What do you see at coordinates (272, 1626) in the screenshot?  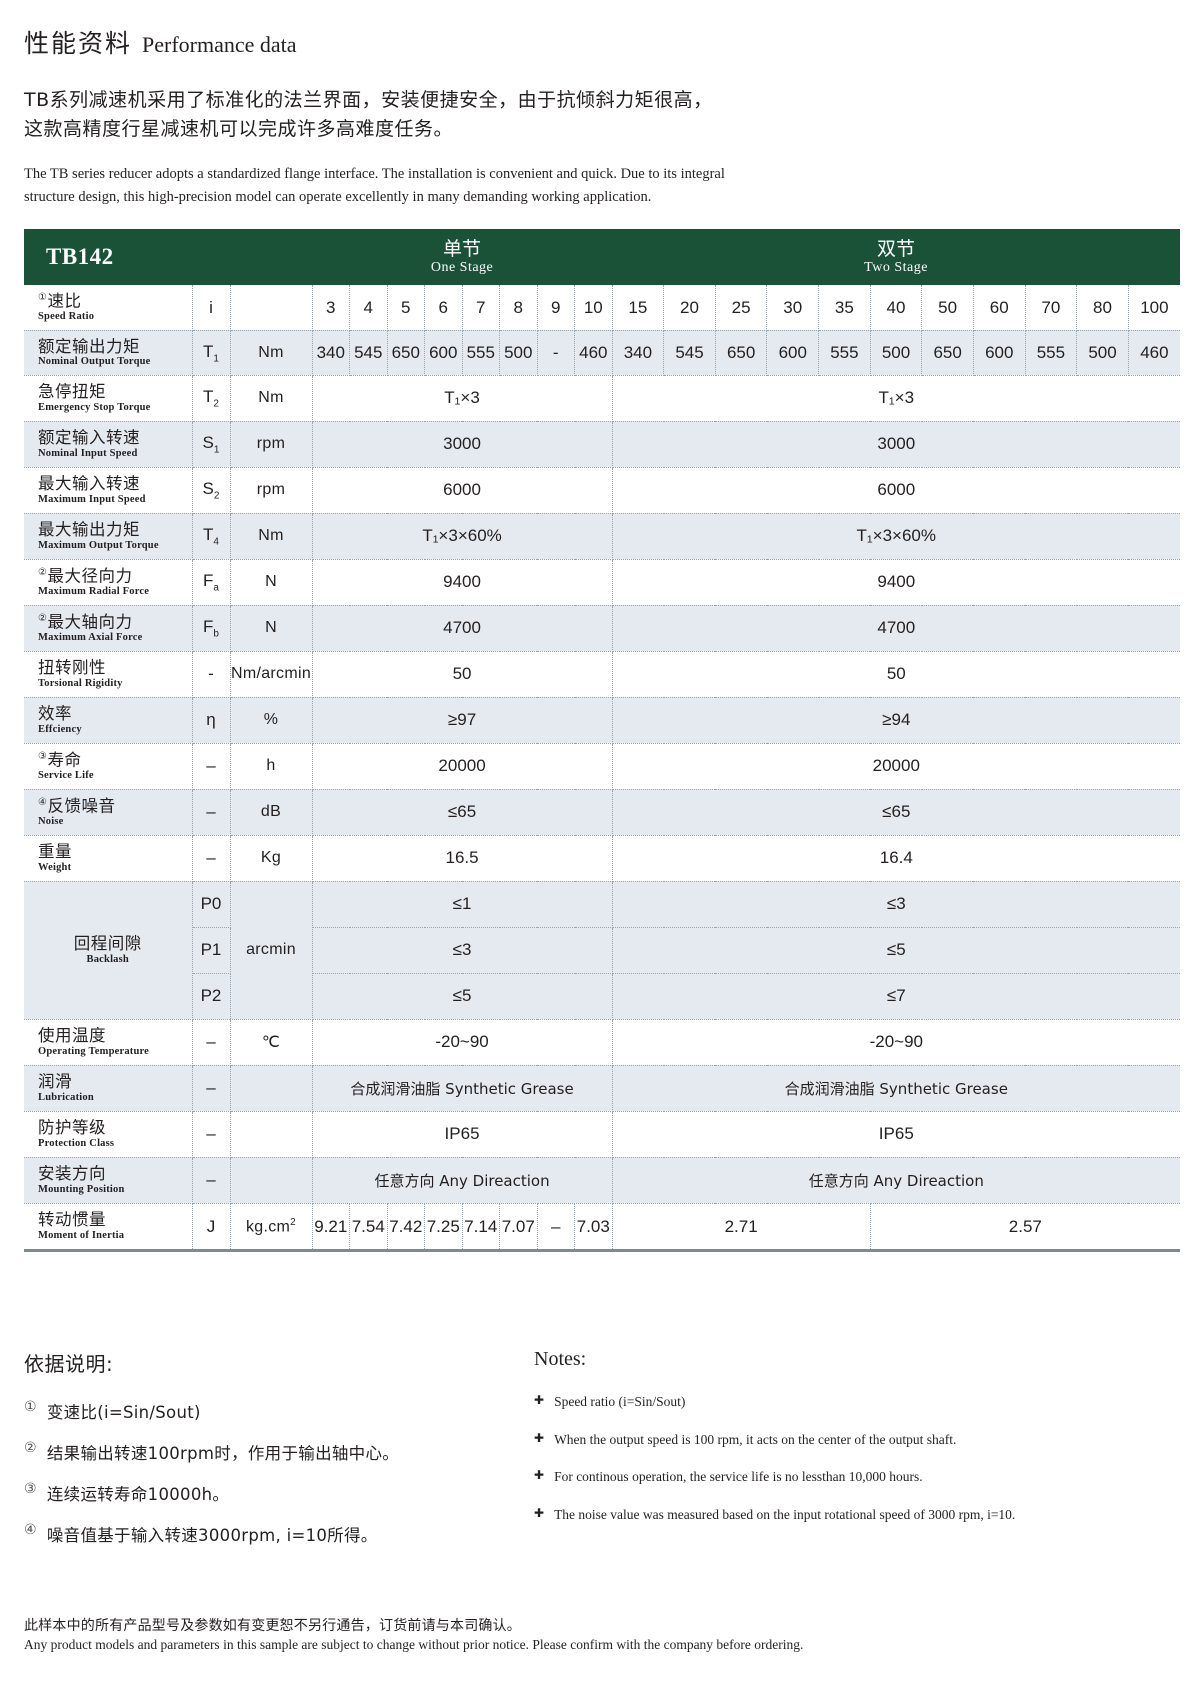 I see `footer-disclaimer-cn: 此样本中的所有产品型号及参数如有变更恕不另行通告，订货前请与本司确认。` at bounding box center [272, 1626].